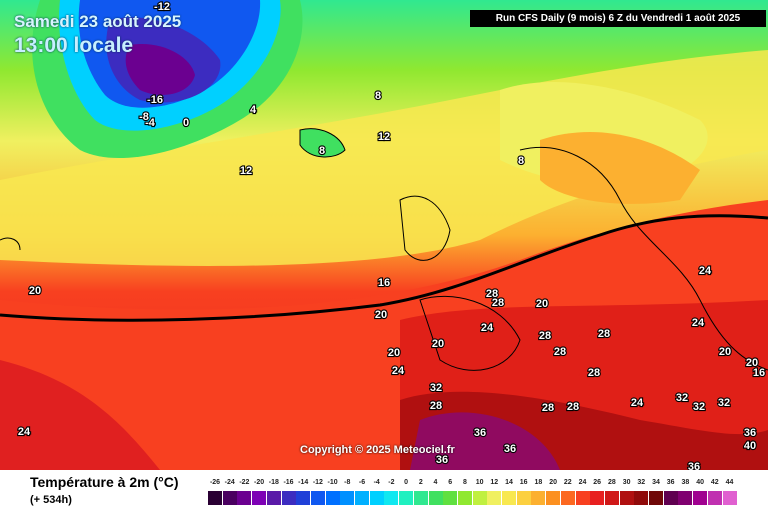  I want to click on scale-tick: 12, so click(494, 482).